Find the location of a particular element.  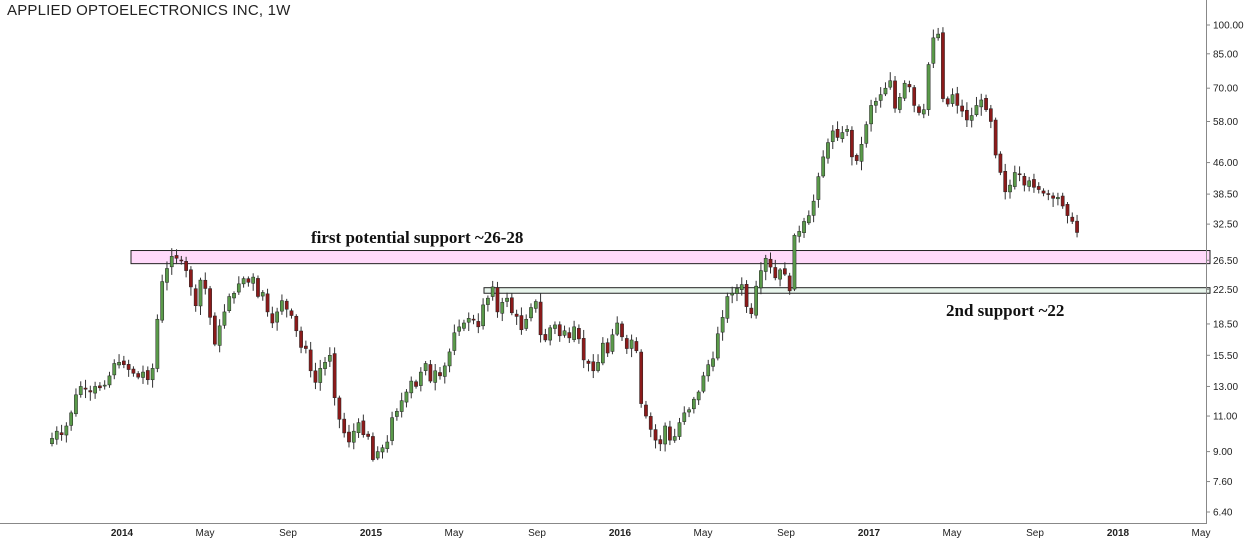

x-tick-label: May is located at coordinates (703, 533).